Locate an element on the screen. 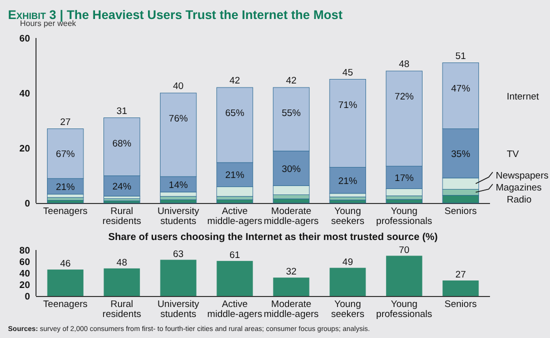  data-label: 70 is located at coordinates (404, 250).